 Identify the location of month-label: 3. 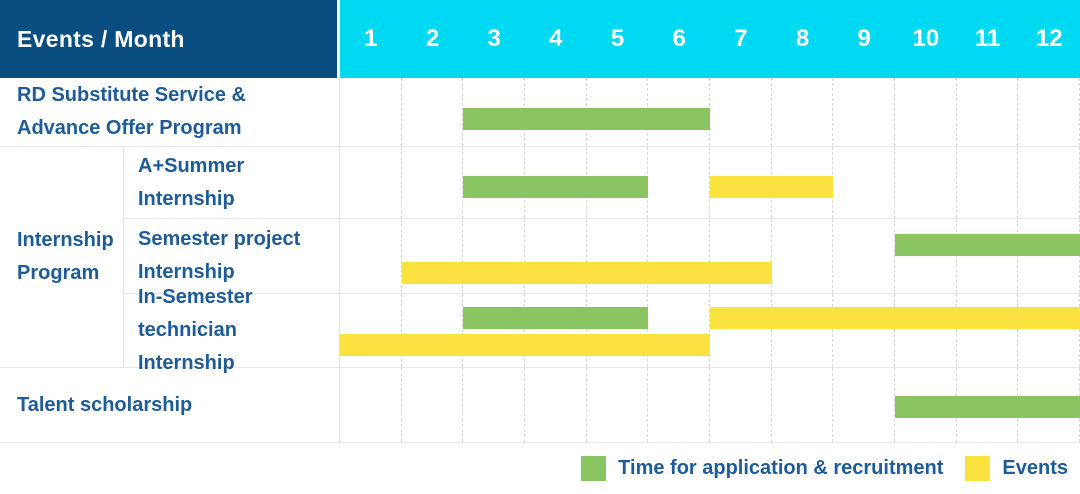
(494, 38).